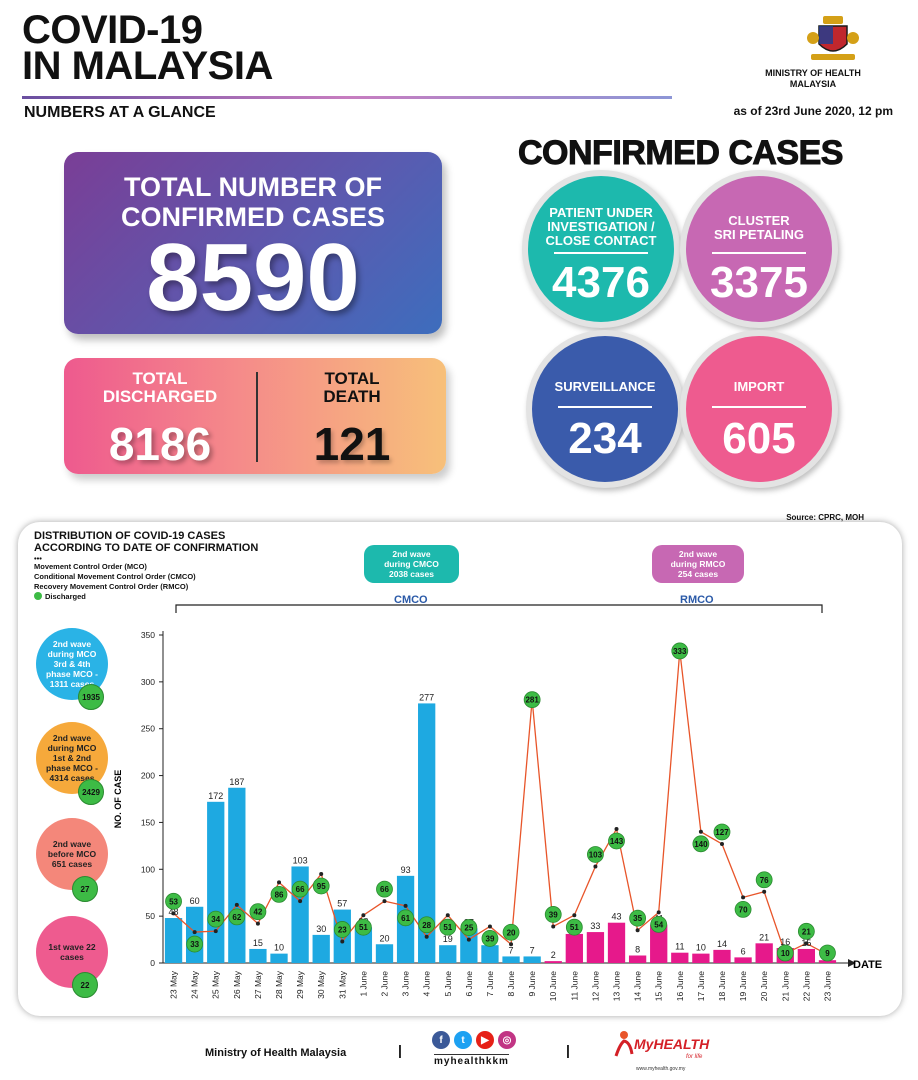 This screenshot has width=918, height=1080. What do you see at coordinates (617, 841) in the screenshot?
I see `discharged-value-label: 143` at bounding box center [617, 841].